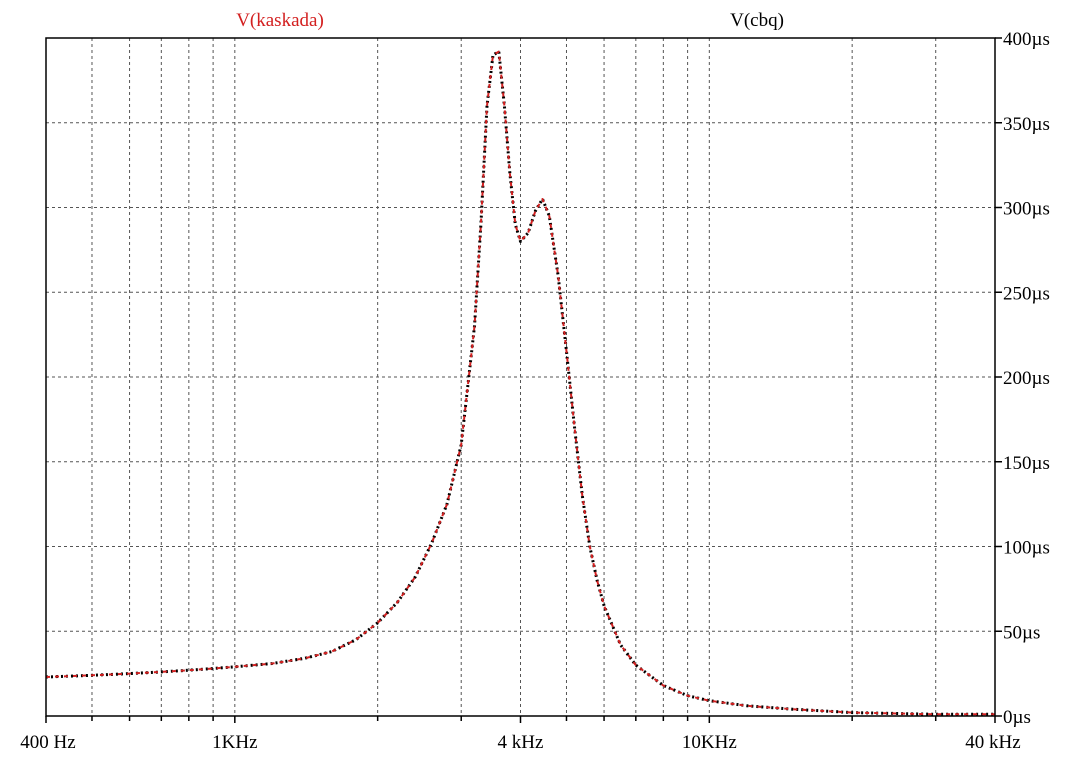 The width and height of the screenshot is (1077, 758). Describe the element at coordinates (234, 742) in the screenshot. I see `x-tick-label: 1KHz` at that location.